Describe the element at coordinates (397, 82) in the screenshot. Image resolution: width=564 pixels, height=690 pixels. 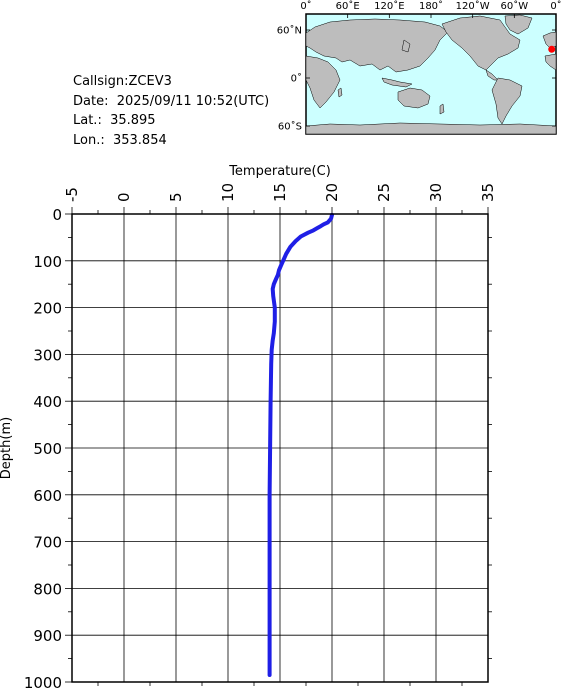
I see `indonesia-land` at that location.